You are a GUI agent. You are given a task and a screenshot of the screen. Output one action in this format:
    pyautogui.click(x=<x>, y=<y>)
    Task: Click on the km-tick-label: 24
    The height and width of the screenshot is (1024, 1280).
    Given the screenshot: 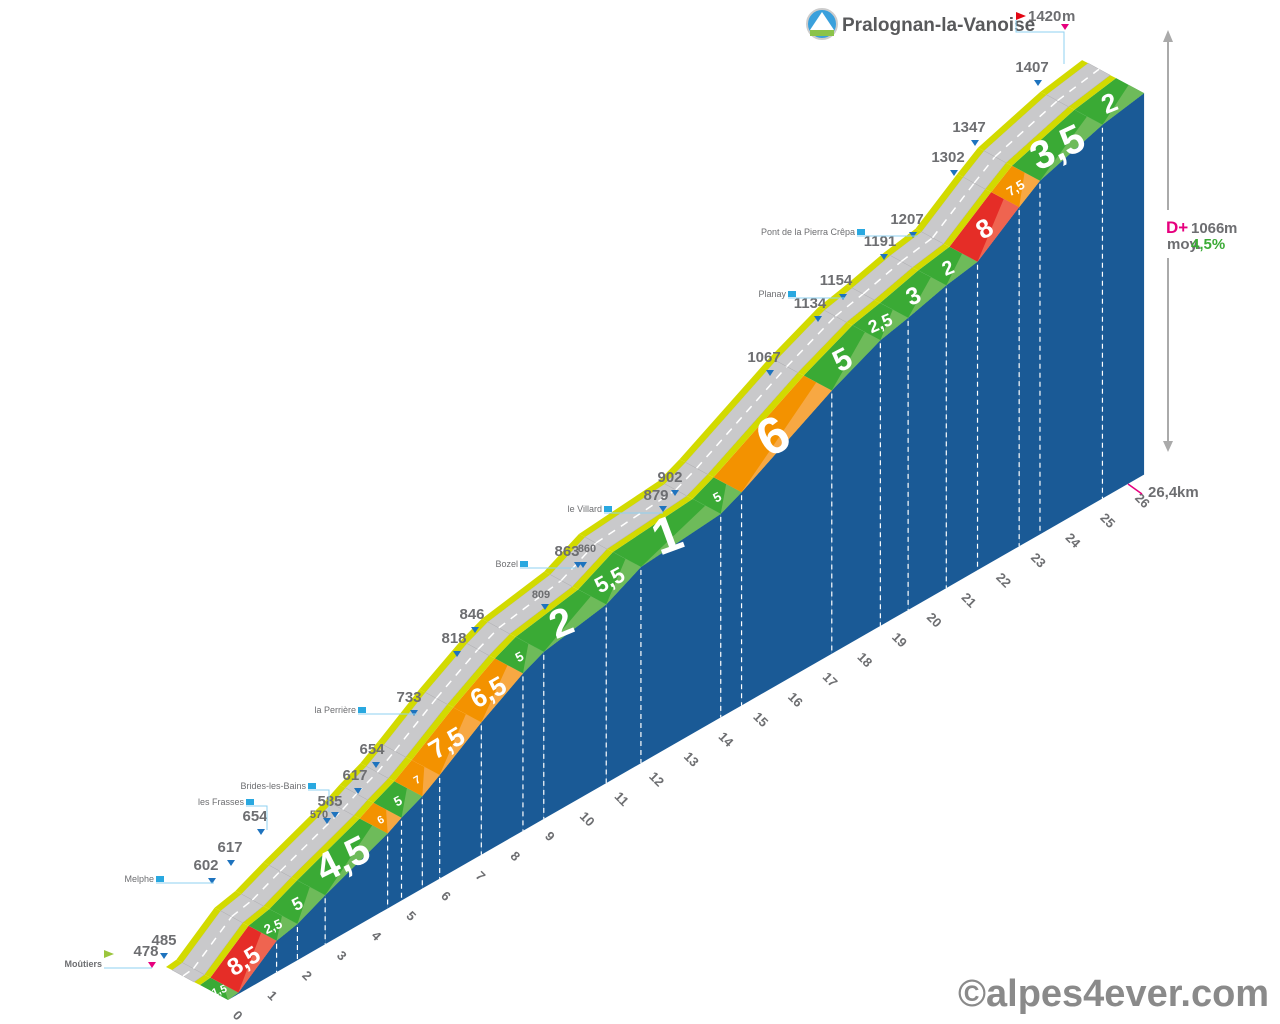 What is the action you would take?
    pyautogui.click(x=1073, y=540)
    